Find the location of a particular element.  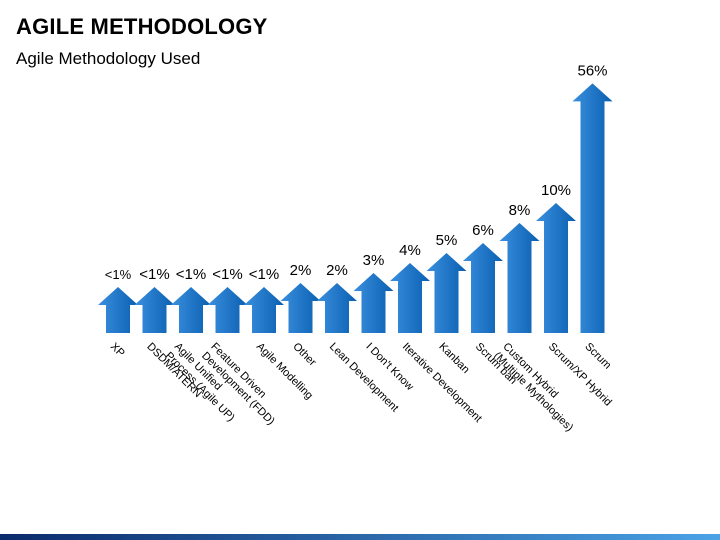

category-label: Scrum/XP Hybrid is located at coordinates (580, 375).